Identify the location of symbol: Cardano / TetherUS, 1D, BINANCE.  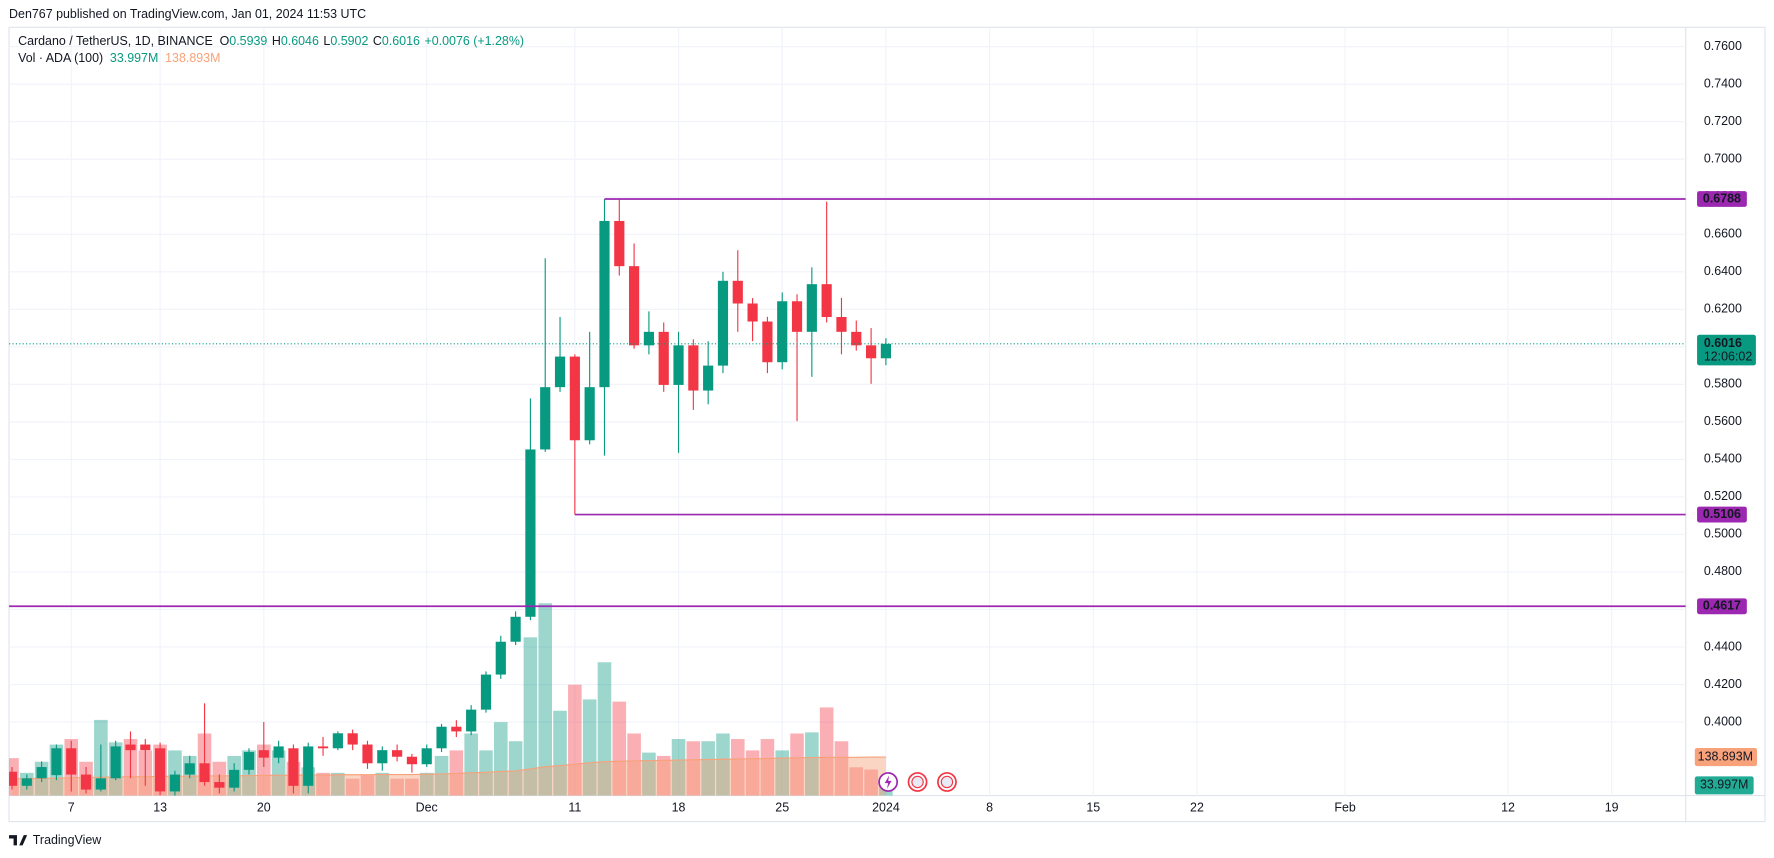
(115, 41).